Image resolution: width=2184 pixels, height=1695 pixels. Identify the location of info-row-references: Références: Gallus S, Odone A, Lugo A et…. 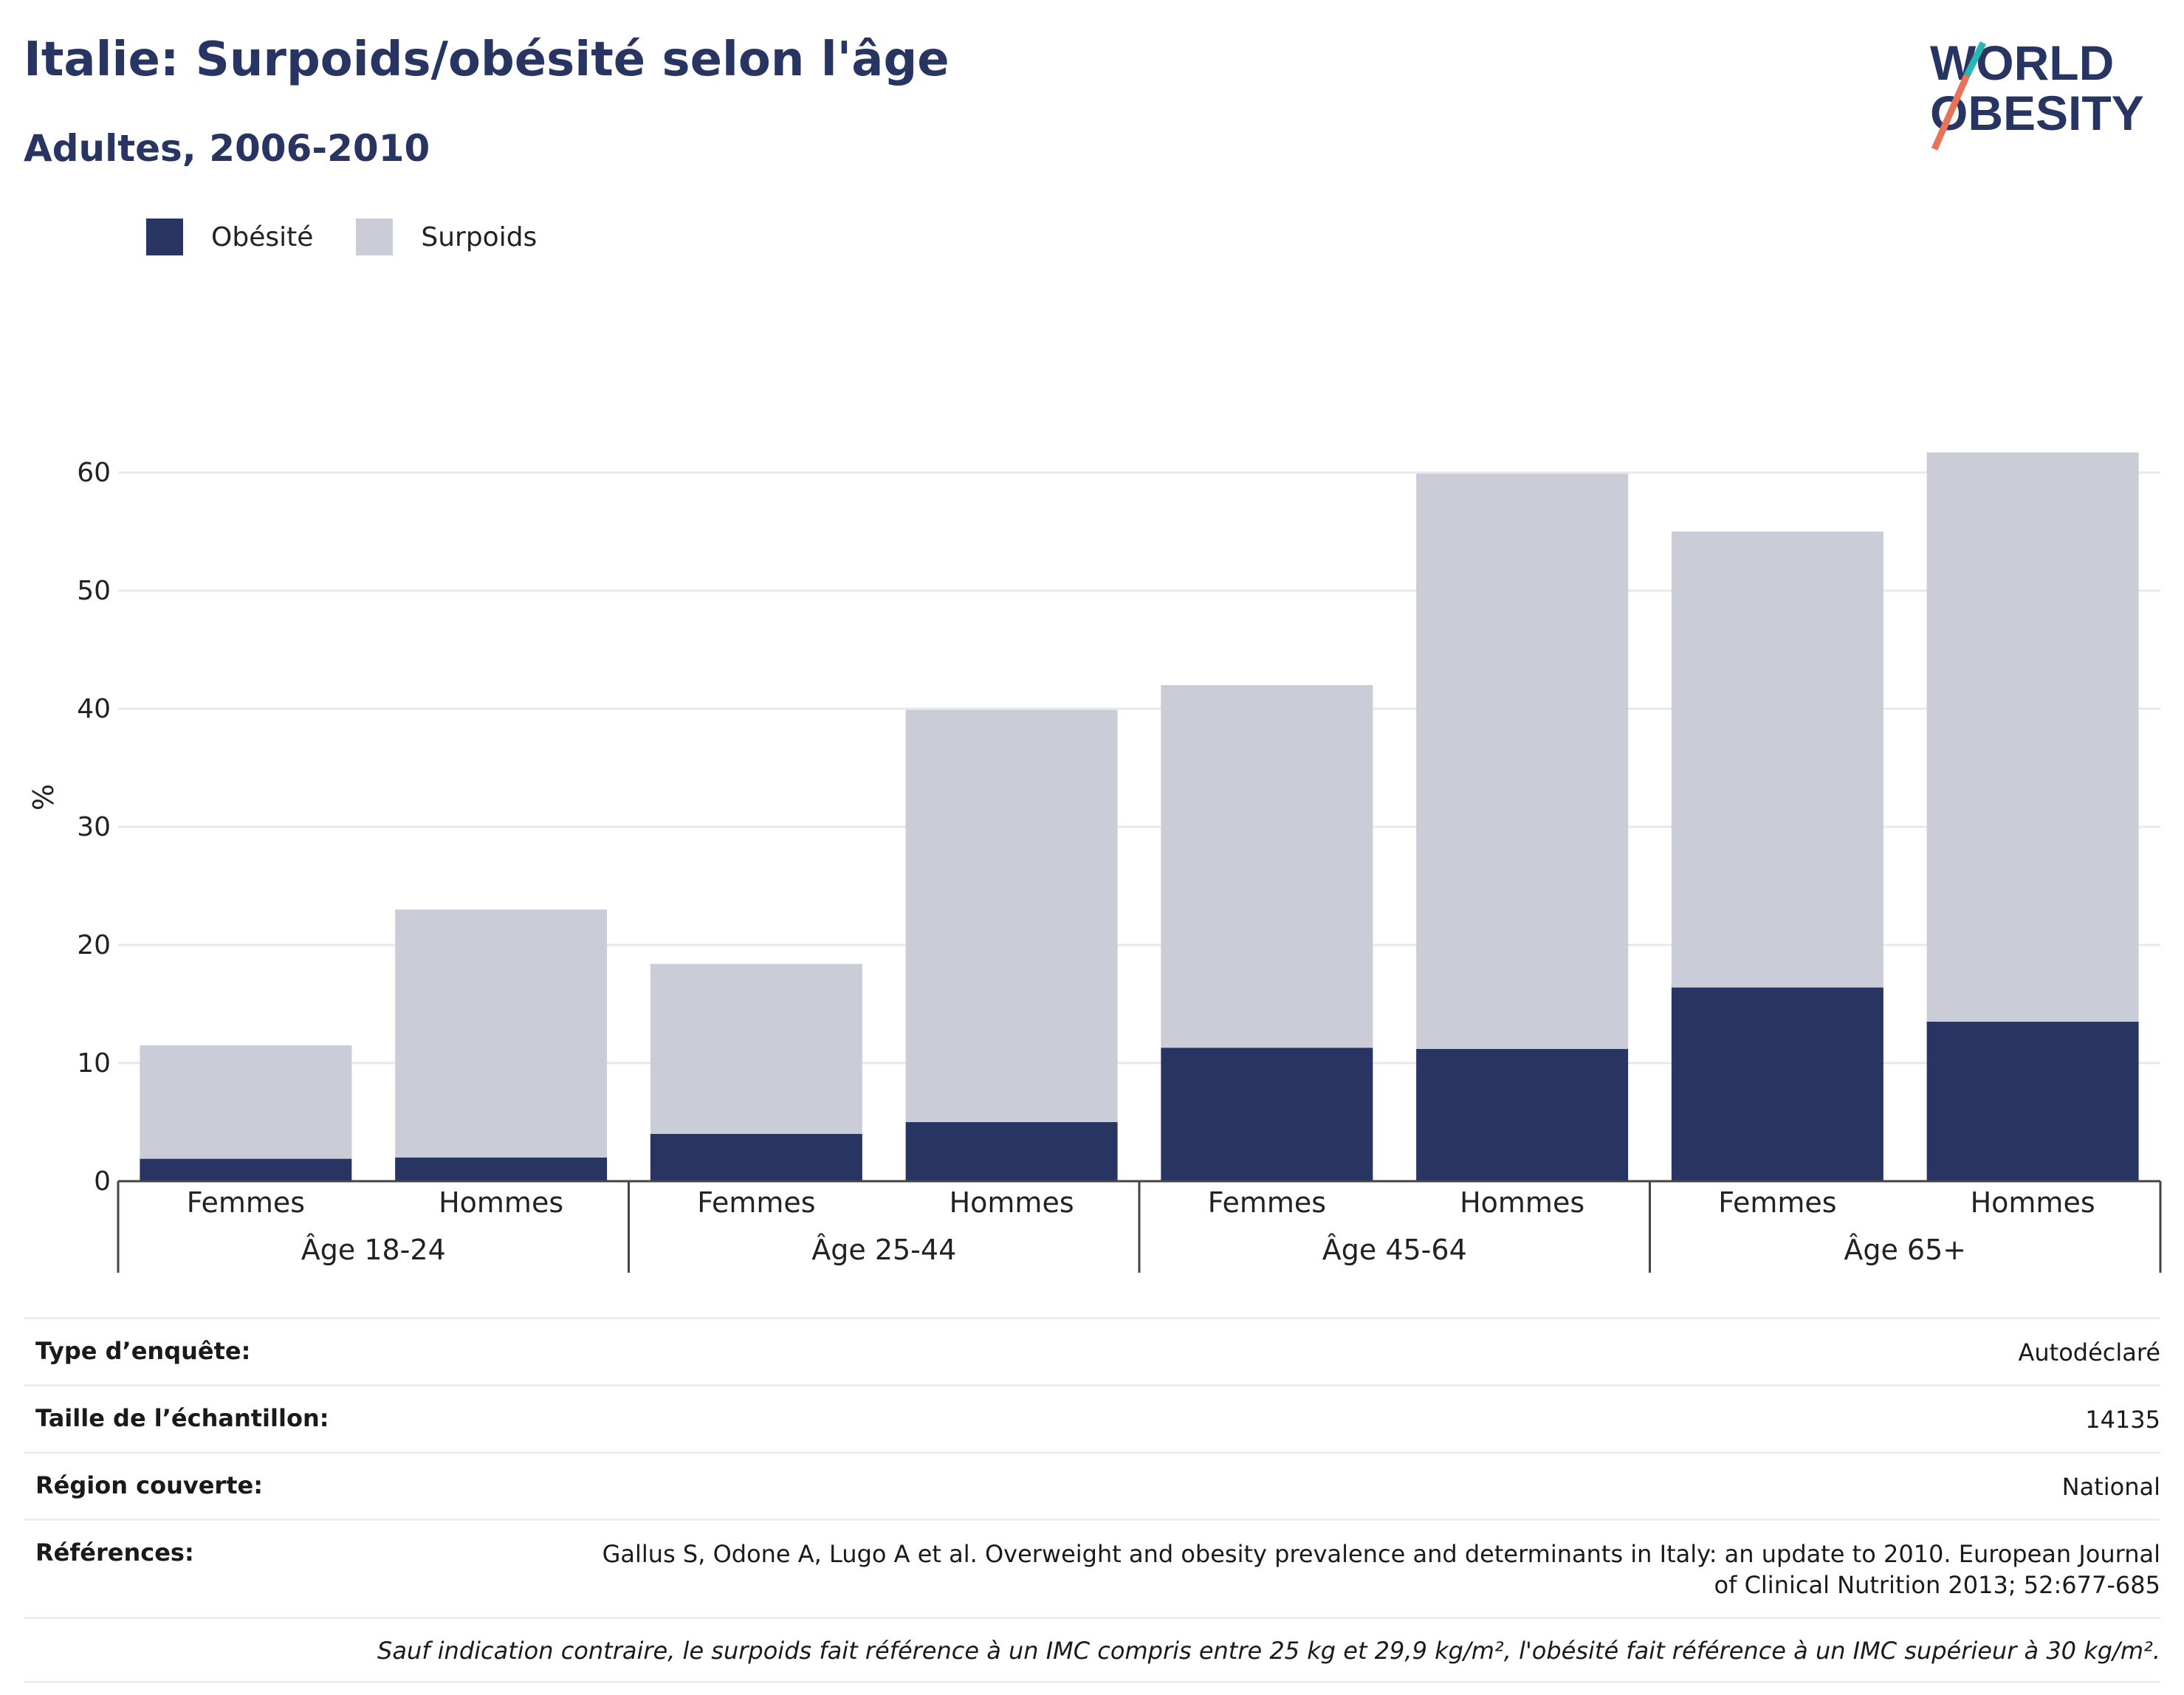
(1092, 1568).